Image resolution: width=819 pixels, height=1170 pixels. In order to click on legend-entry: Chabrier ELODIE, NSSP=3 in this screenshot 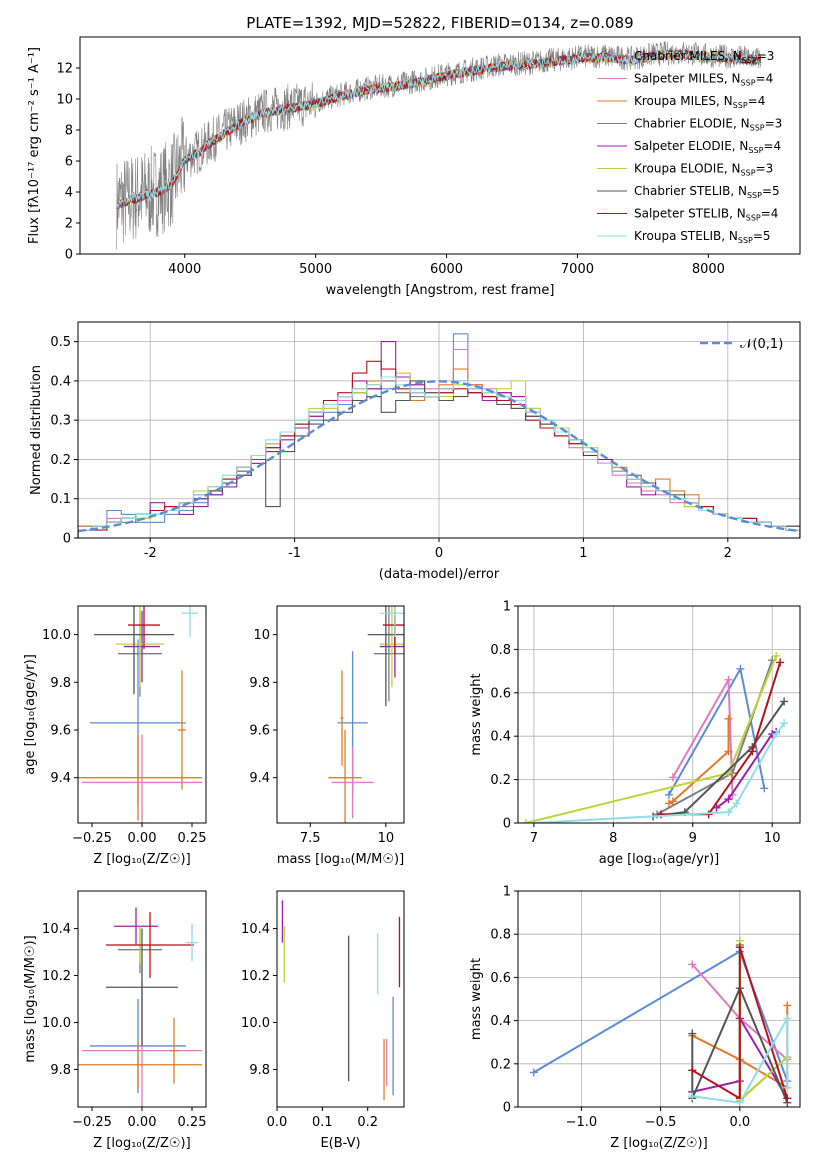, I will do `click(708, 125)`.